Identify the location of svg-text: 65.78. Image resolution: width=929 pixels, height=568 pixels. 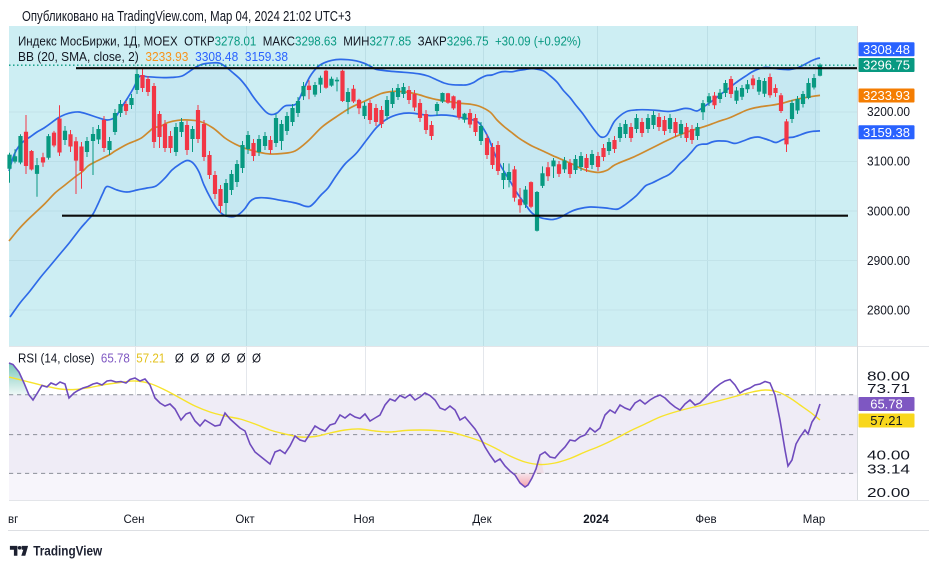
(886, 404).